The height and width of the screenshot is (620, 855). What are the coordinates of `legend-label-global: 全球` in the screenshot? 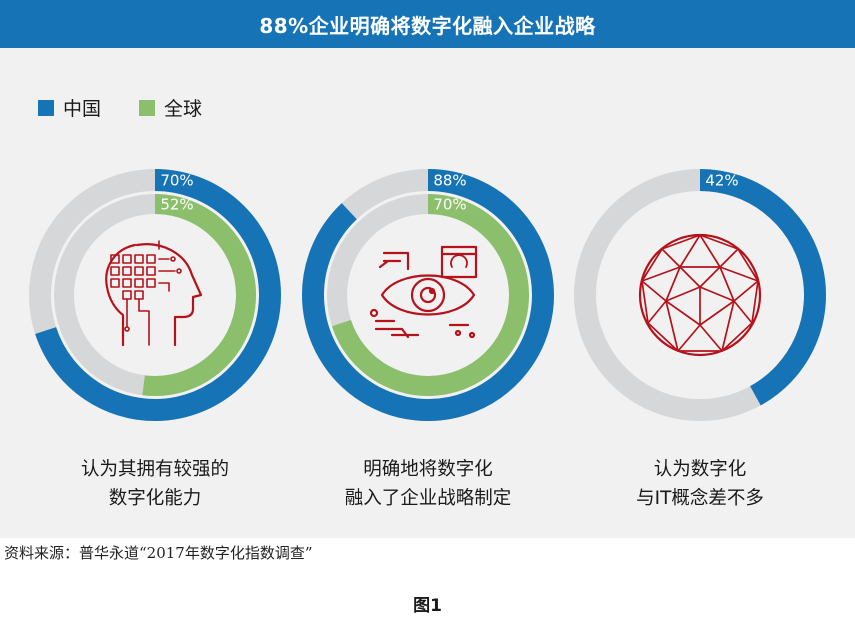 It's located at (183, 109).